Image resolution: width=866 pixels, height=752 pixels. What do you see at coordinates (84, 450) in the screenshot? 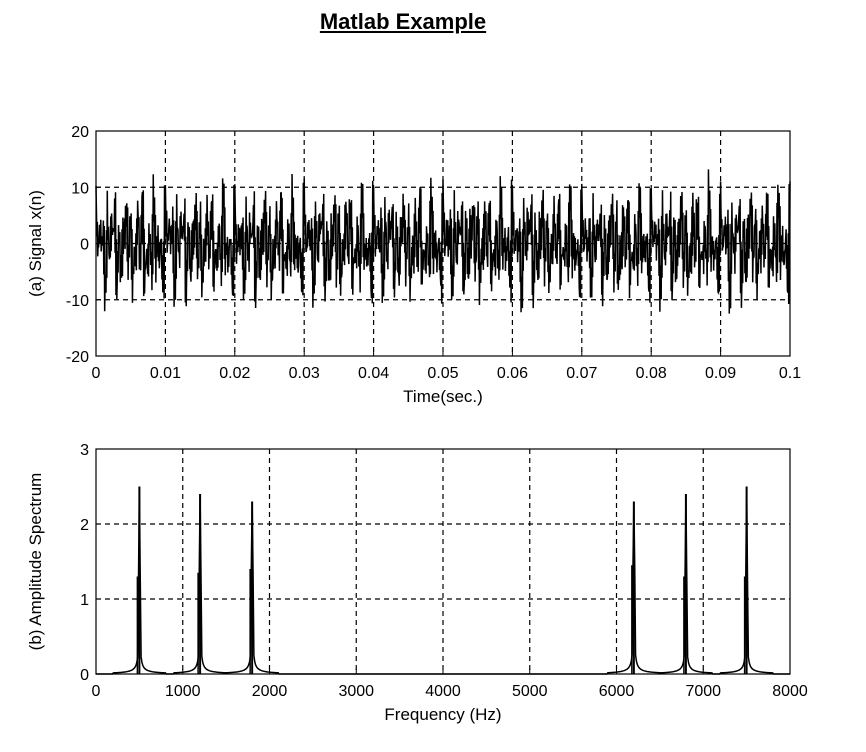
I see `y-tick-label: 3` at bounding box center [84, 450].